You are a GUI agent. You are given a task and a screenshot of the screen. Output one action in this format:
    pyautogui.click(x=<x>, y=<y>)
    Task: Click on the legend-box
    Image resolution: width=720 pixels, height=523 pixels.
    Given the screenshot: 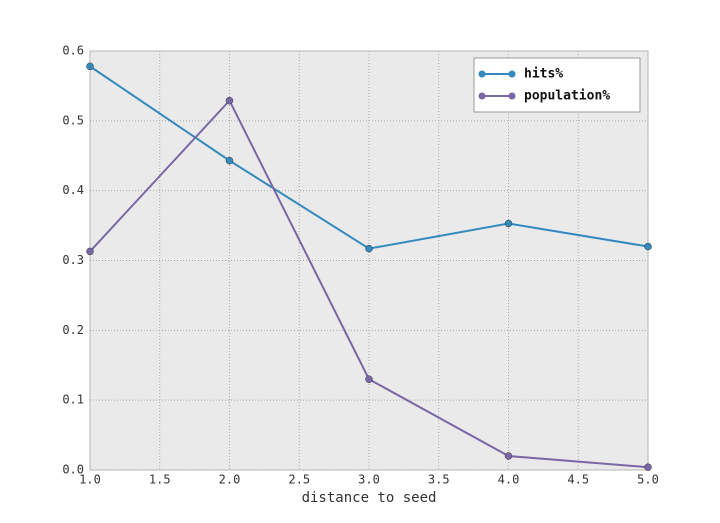 What is the action you would take?
    pyautogui.click(x=557, y=85)
    